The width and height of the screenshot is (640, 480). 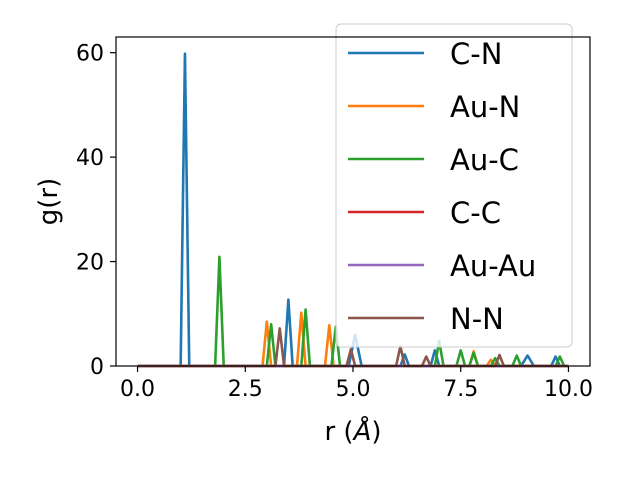 I want to click on legend-label-au-au: Au-Au, so click(x=493, y=266).